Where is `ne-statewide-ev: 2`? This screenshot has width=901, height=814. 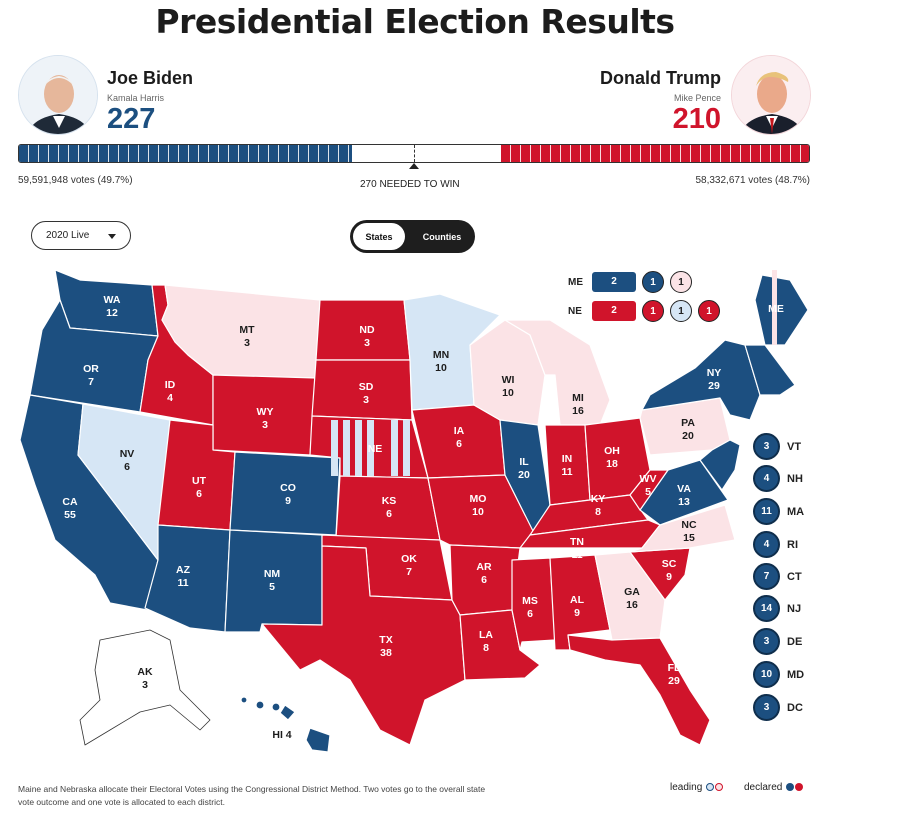 ne-statewide-ev: 2 is located at coordinates (614, 311).